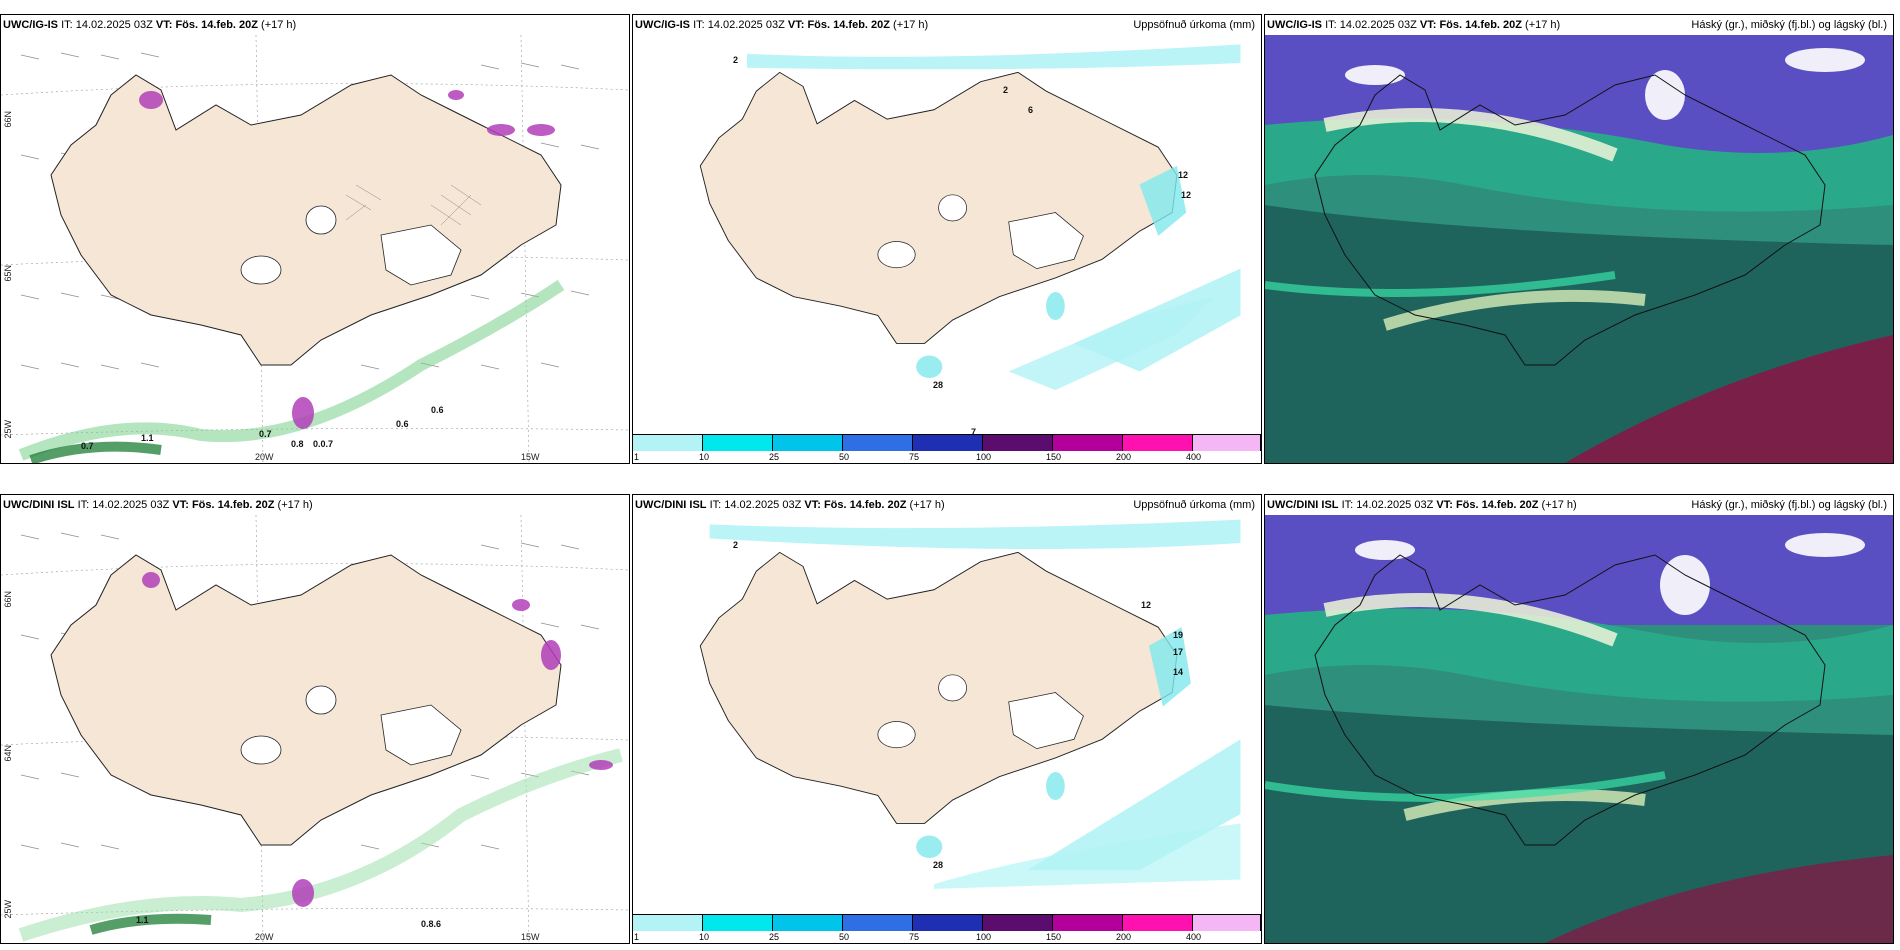  Describe the element at coordinates (323, 444) in the screenshot. I see `wind-value: 0.0.7` at that location.